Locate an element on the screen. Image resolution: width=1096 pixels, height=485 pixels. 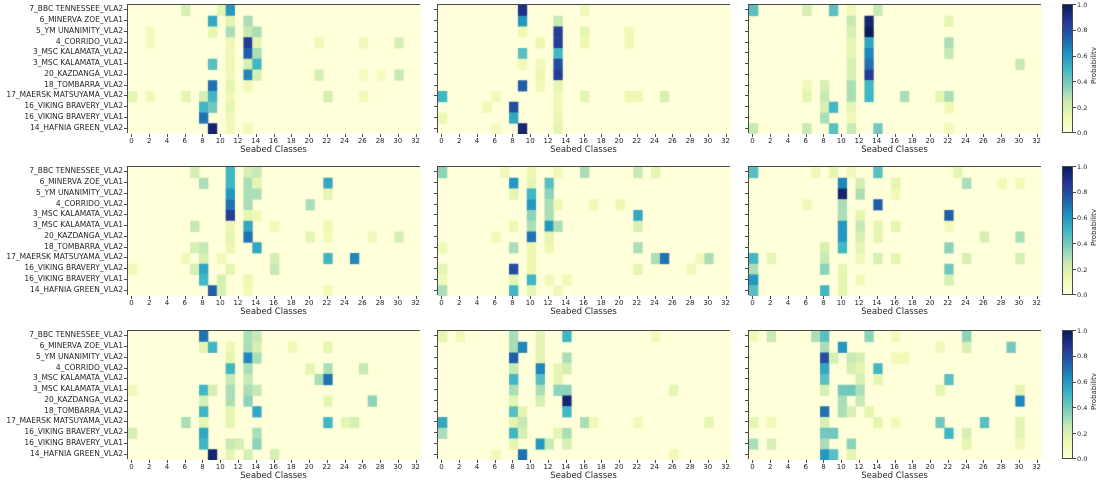
y-tick-label: 3_MSC KALAMATA_VLA1 is located at coordinates (77, 225).